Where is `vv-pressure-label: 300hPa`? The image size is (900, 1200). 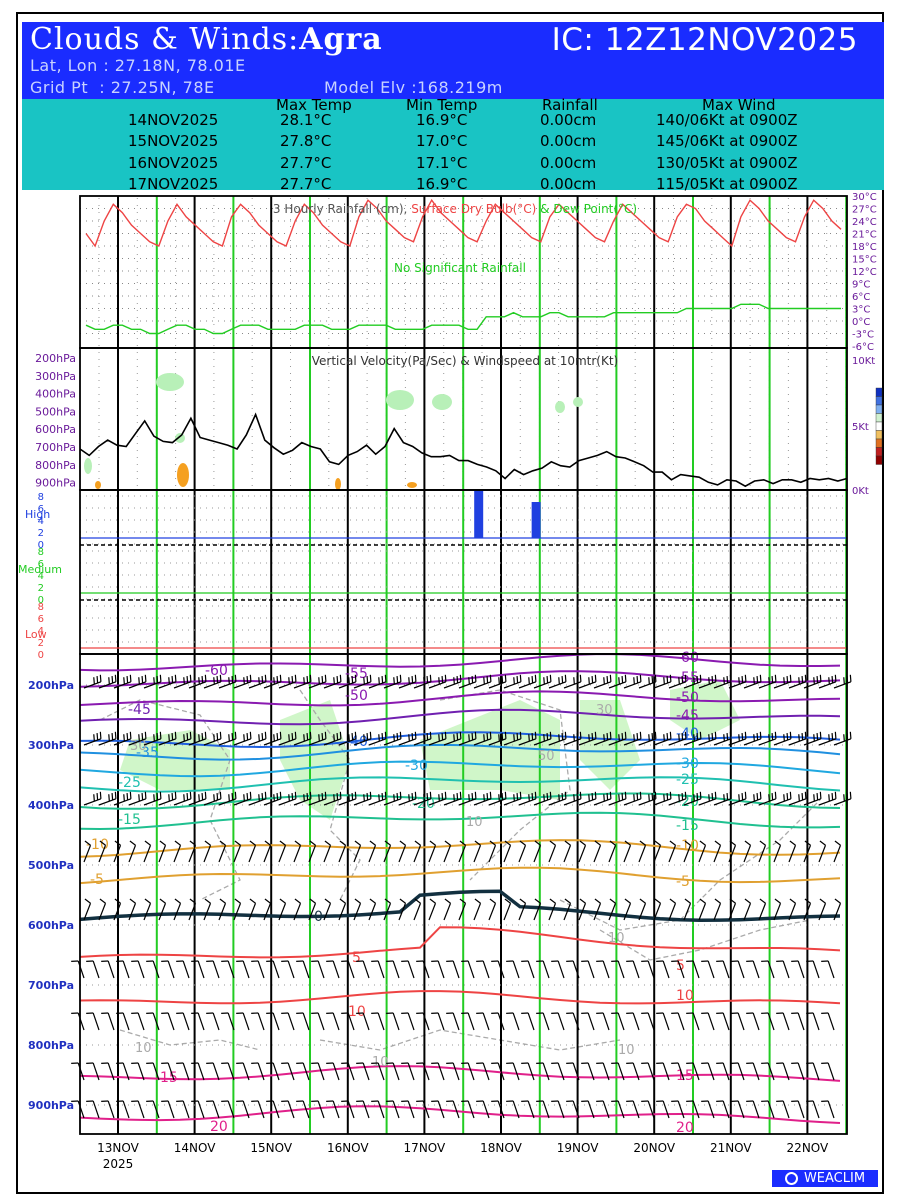 vv-pressure-label: 300hPa is located at coordinates (55, 376).